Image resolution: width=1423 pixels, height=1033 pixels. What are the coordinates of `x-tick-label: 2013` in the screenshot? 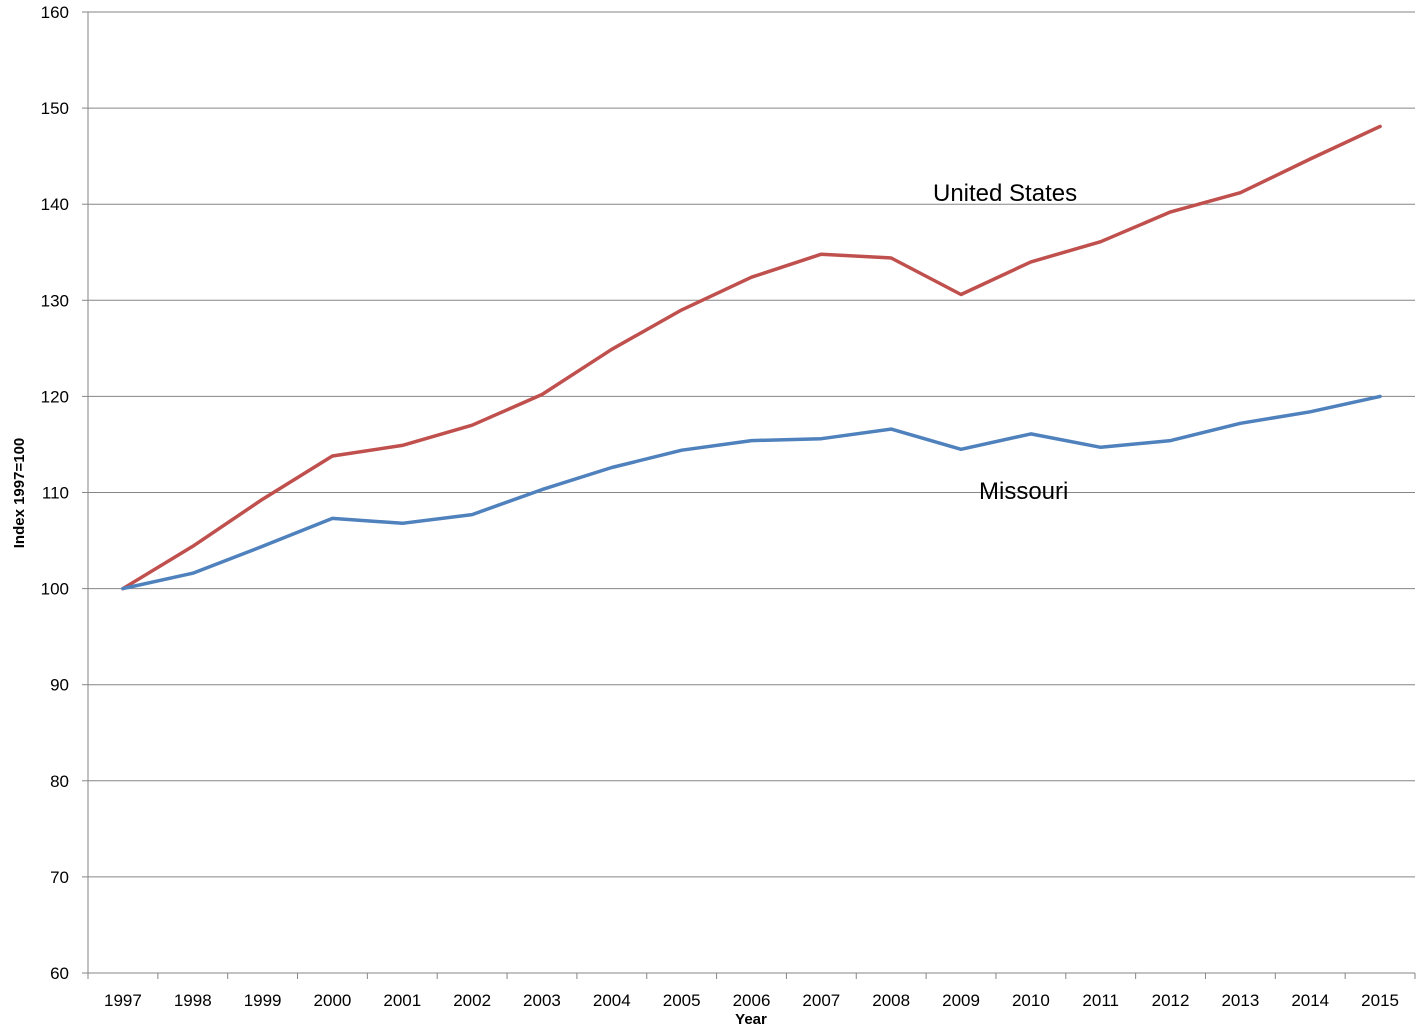 It's located at (1240, 1000).